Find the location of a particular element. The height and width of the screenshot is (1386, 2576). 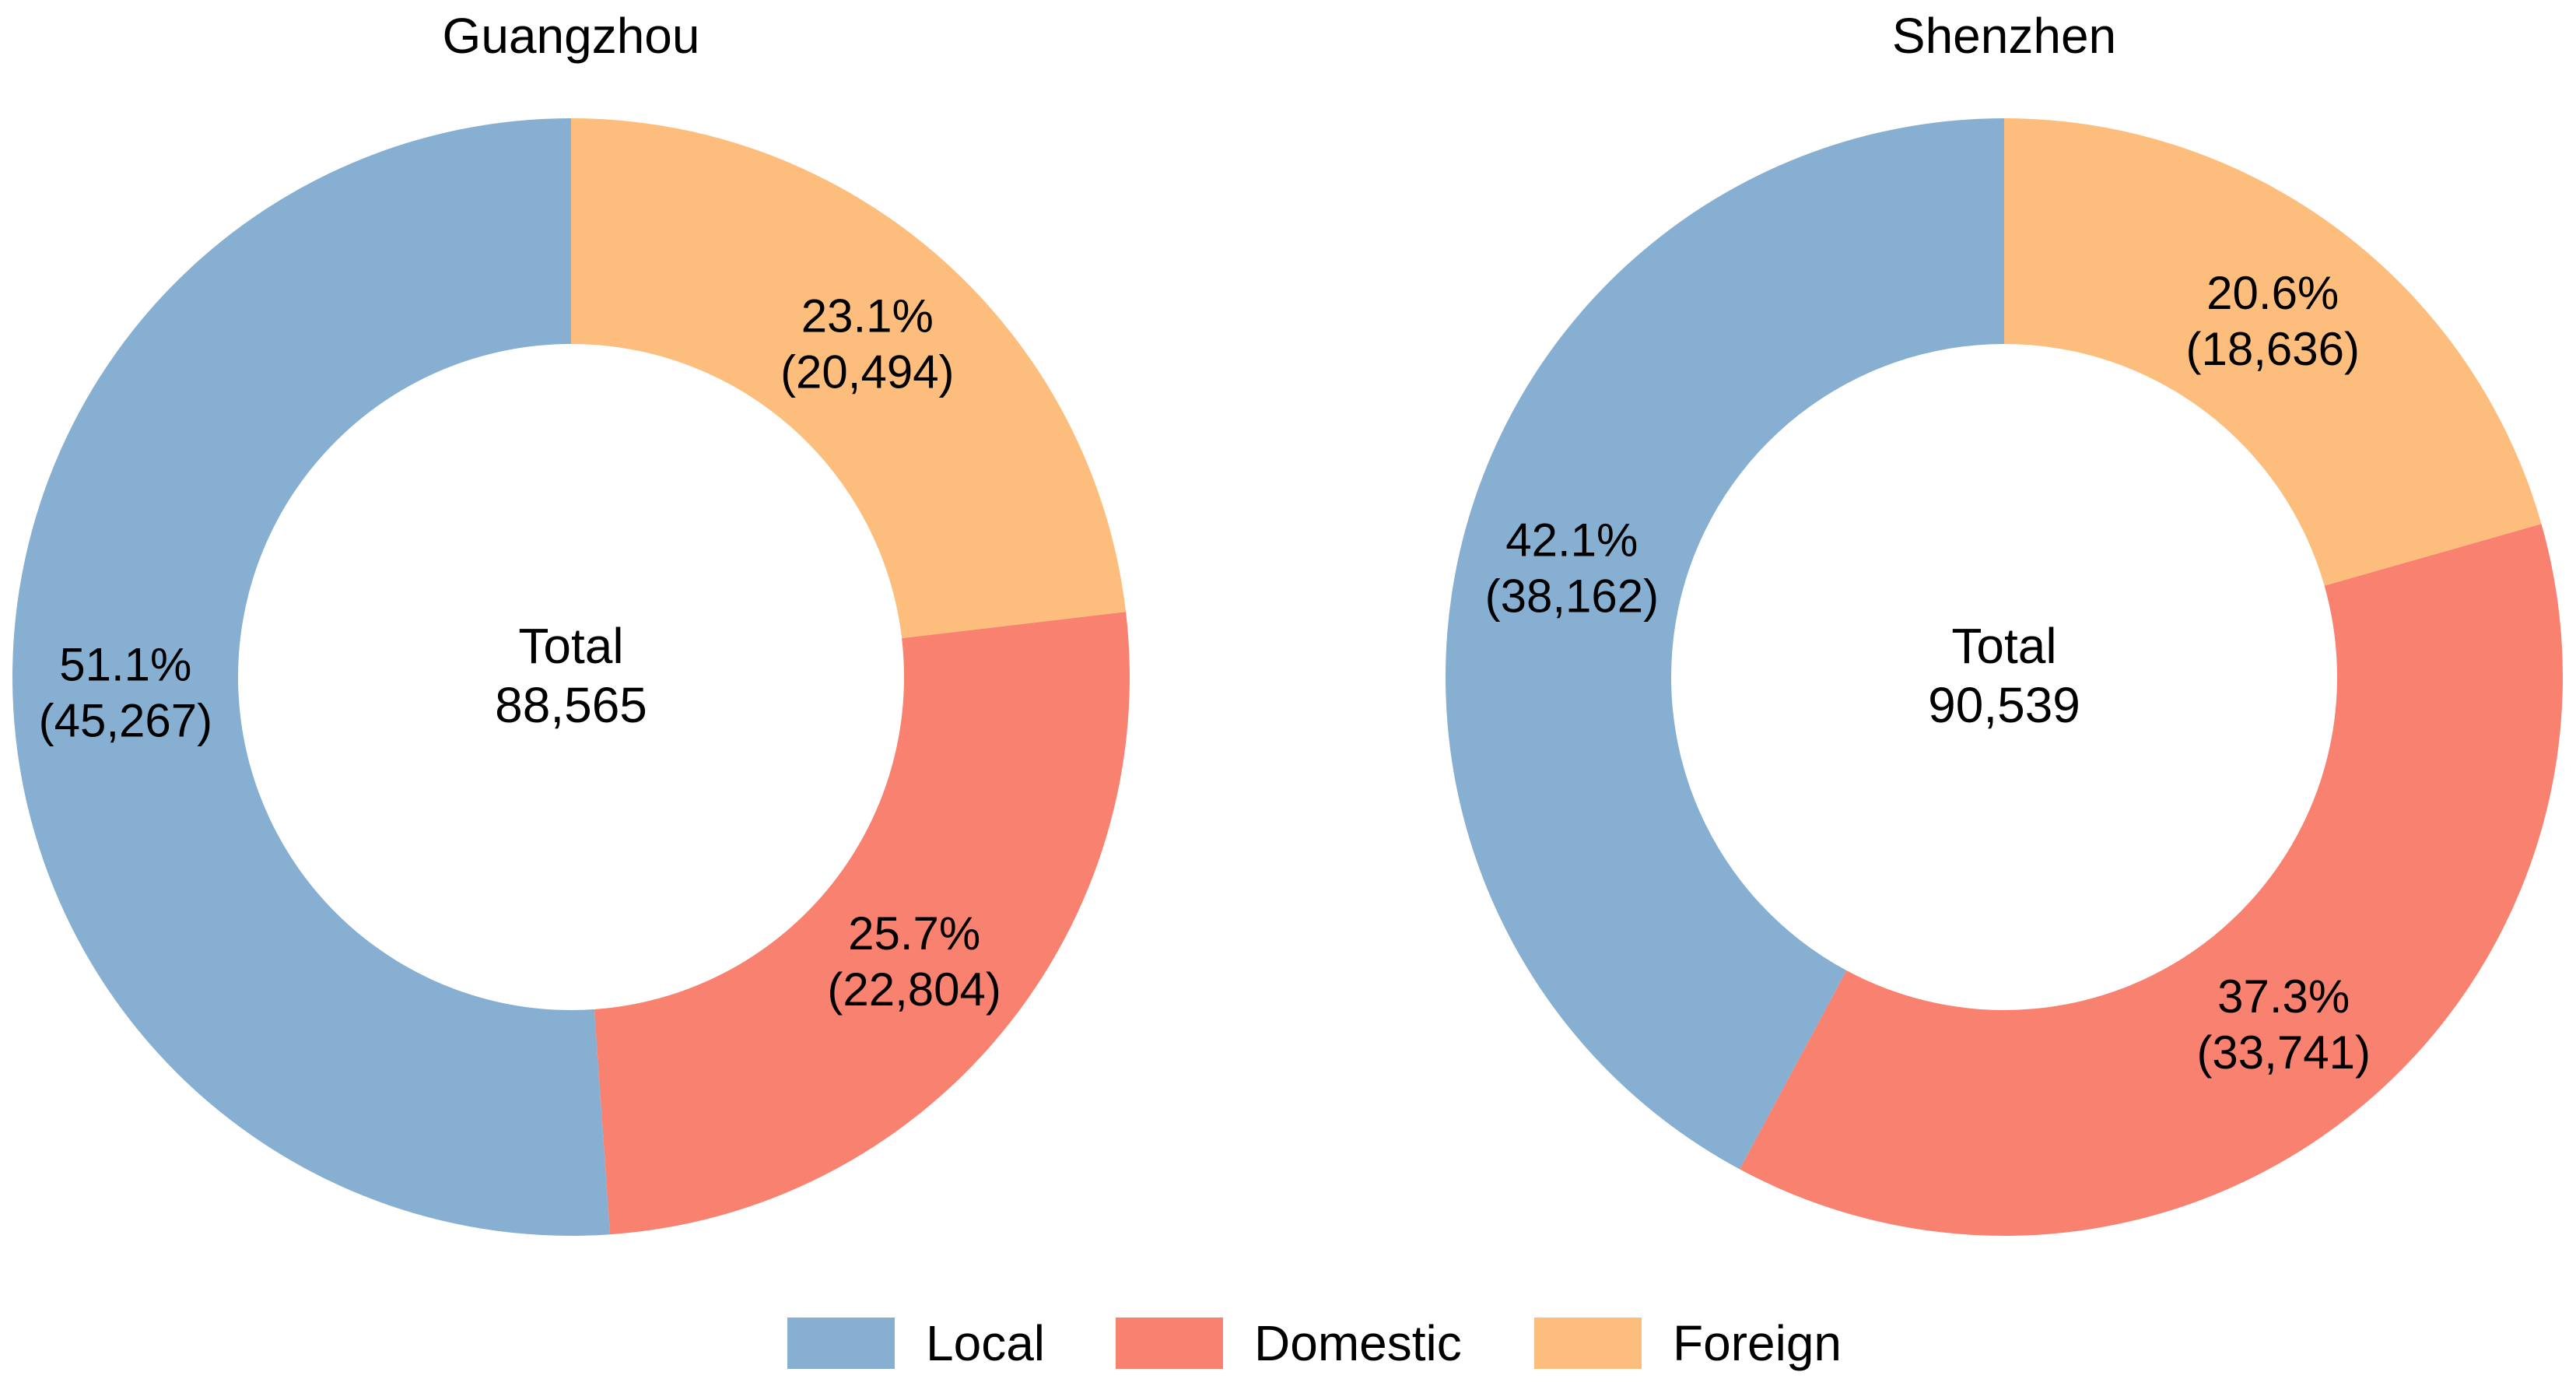

slice-value-label-local: (38,162) is located at coordinates (1572, 596).